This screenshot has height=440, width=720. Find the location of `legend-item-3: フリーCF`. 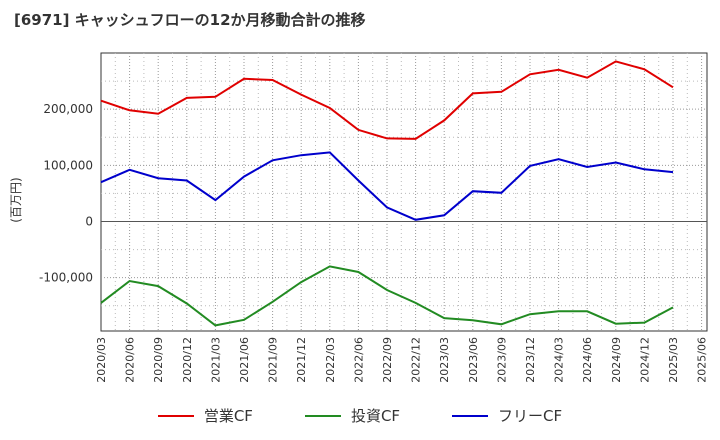

legend-item-3: フリーCF is located at coordinates (507, 415).